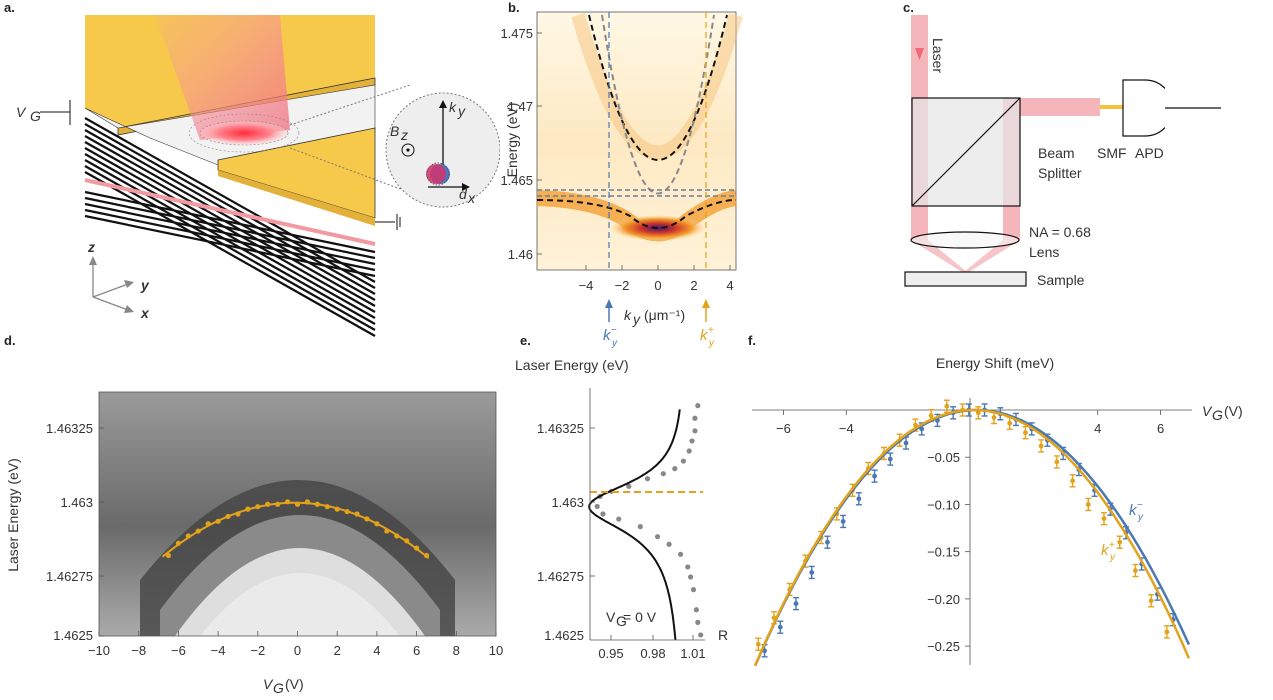 Image resolution: width=1273 pixels, height=700 pixels. Describe the element at coordinates (943, 599) in the screenshot. I see `f-ytick: −0.20` at that location.